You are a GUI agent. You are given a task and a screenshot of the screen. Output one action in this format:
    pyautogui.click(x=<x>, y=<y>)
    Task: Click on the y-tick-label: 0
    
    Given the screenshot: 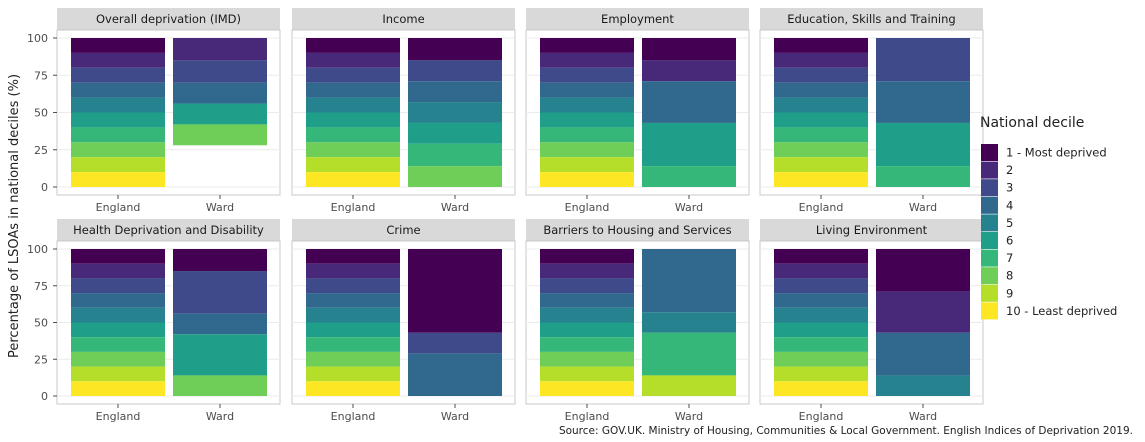 What is the action you would take?
    pyautogui.click(x=44, y=187)
    